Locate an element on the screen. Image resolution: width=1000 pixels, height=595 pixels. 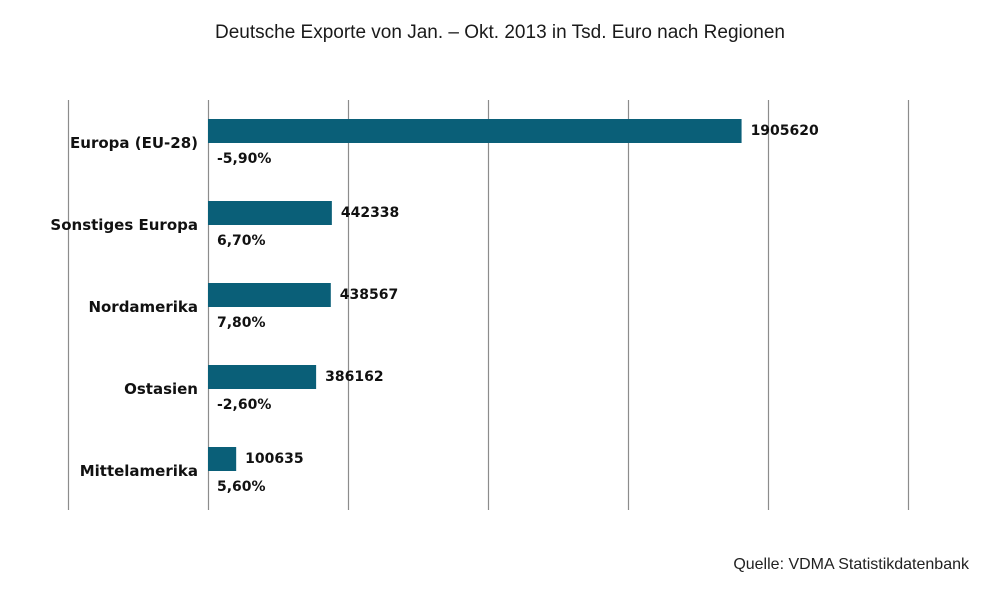
value-label-3: 386162 is located at coordinates (354, 377).